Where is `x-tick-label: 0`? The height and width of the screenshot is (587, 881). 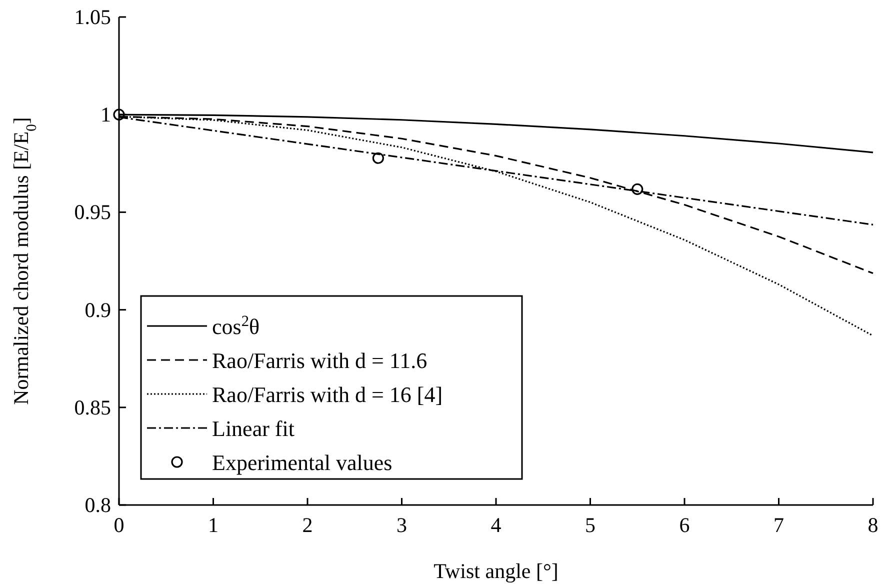
x-tick-label: 0 is located at coordinates (119, 525).